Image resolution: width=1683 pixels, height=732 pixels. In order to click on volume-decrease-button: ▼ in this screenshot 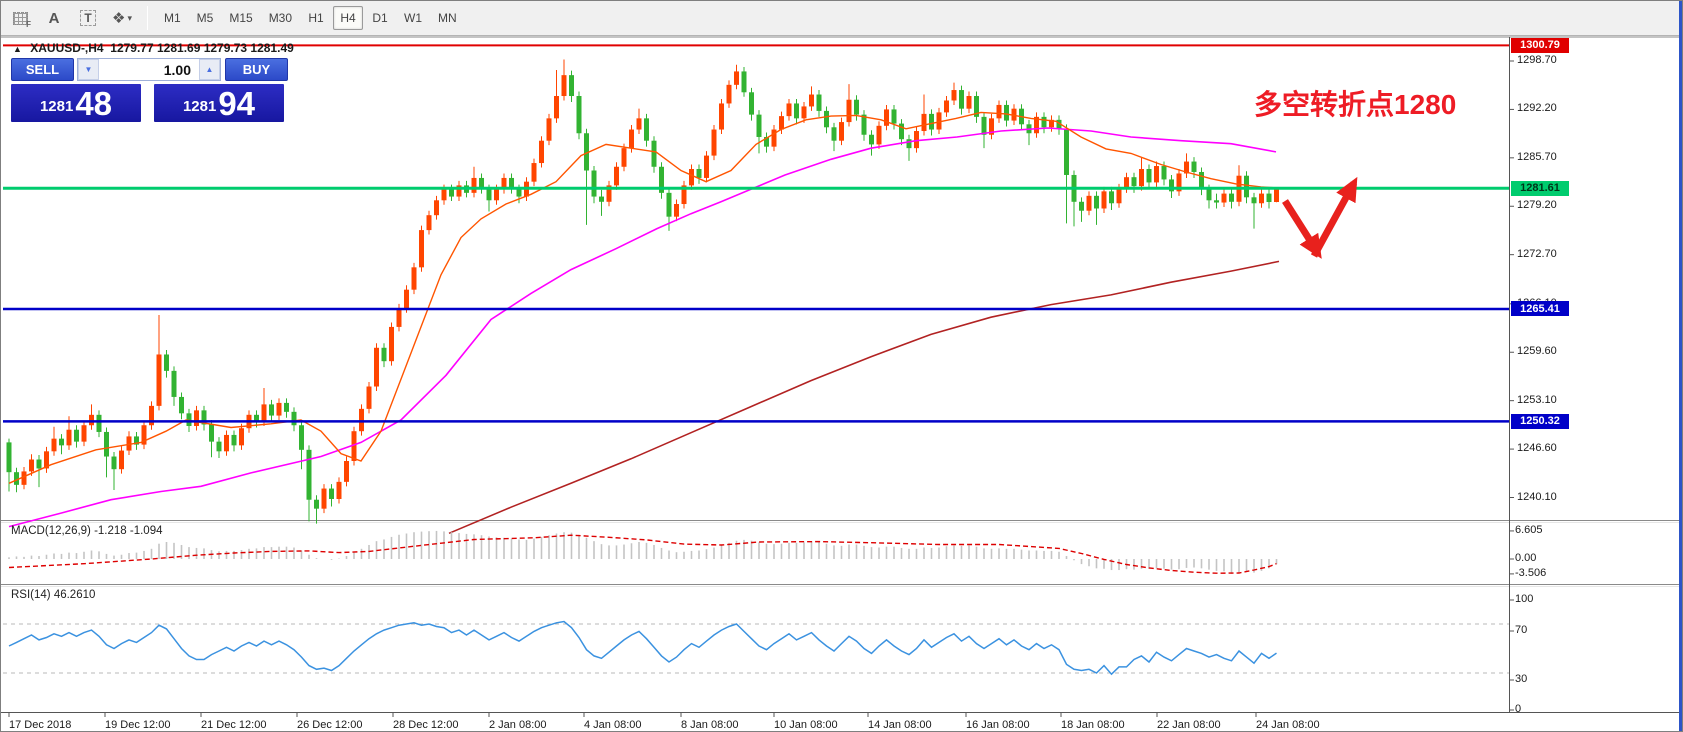, I will do `click(88, 69)`.